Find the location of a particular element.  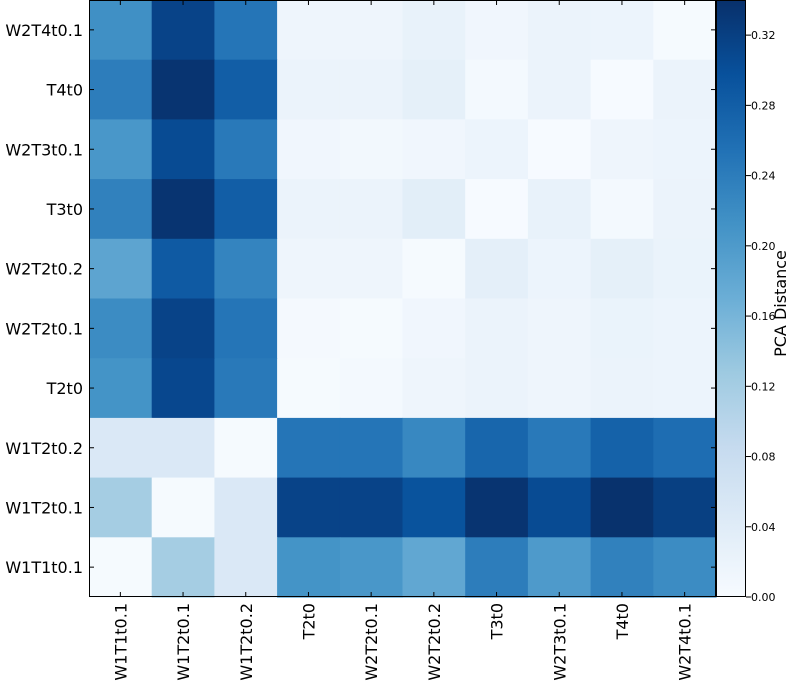

x-tick-label: T3t0 is located at coordinates (497, 621).